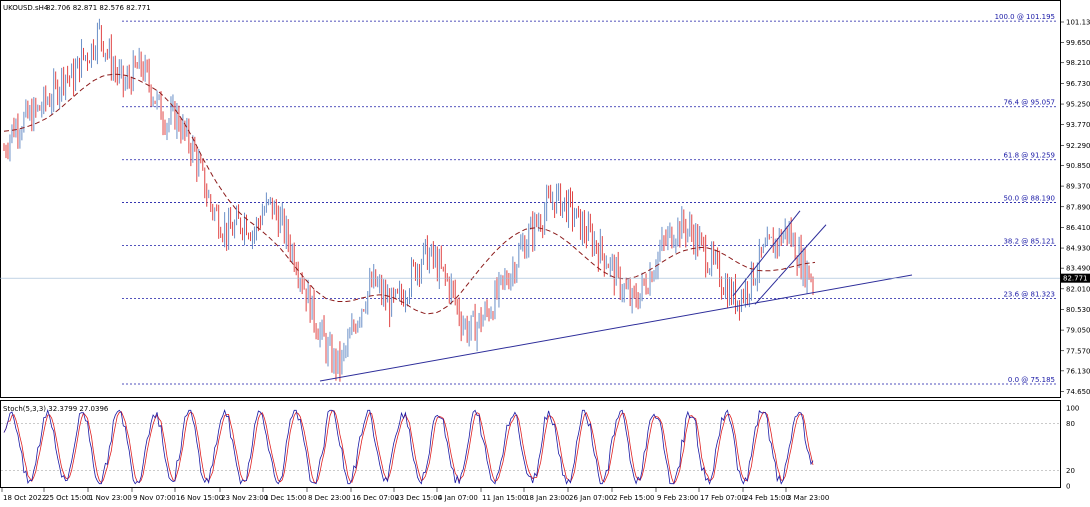  What do you see at coordinates (98, 8) in the screenshot?
I see `ohlc-values: 82.706 82.871 82.576 82.771` at bounding box center [98, 8].